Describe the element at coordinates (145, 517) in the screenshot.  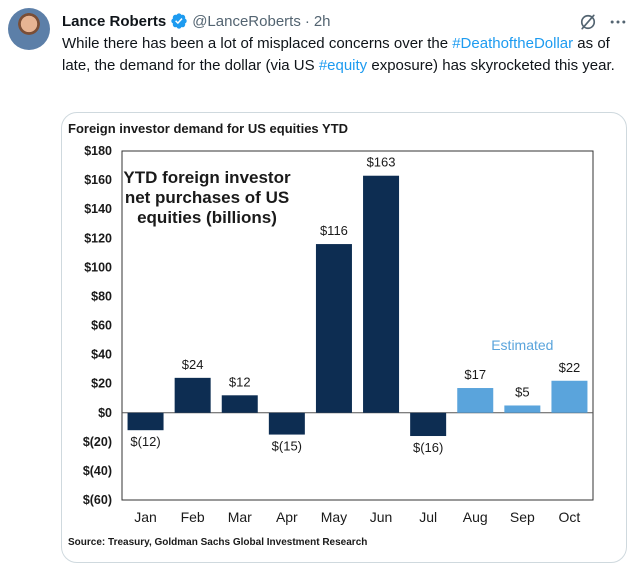
I see `x-tick-label: Jan` at that location.